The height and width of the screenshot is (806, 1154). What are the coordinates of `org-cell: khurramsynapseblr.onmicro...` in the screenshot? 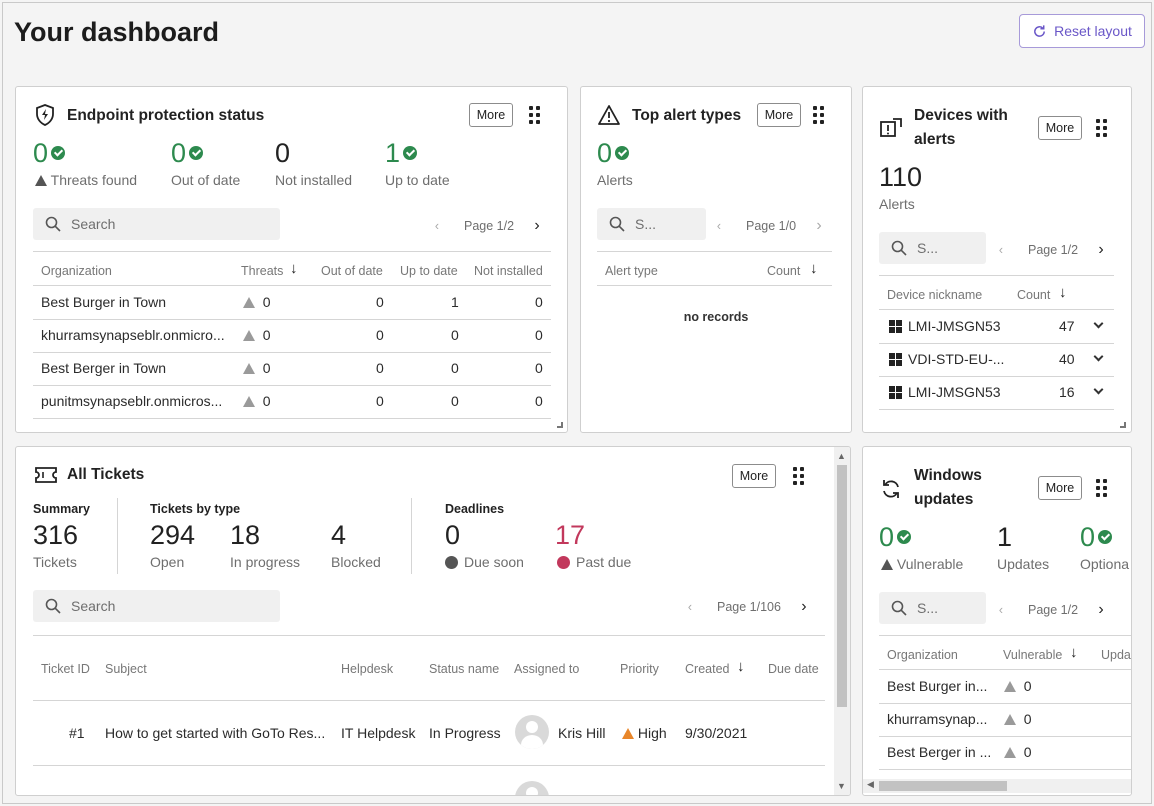 It's located at (133, 335).